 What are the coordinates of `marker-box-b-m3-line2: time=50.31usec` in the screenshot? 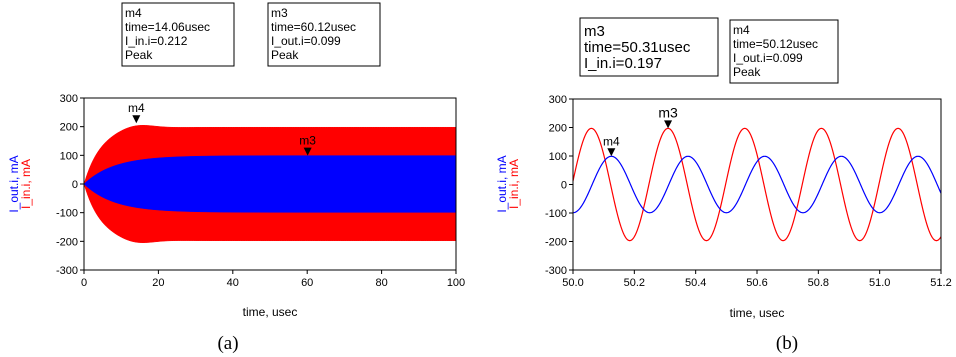 It's located at (637, 47).